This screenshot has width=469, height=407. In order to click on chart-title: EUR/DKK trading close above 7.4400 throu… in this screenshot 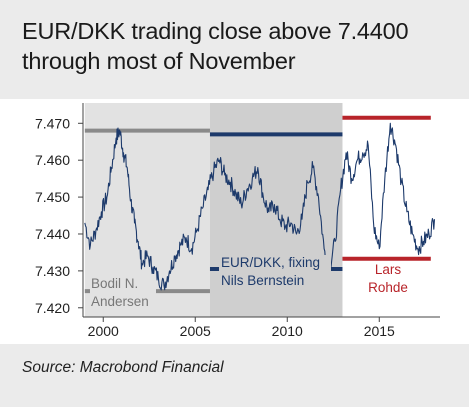, I will do `click(215, 46)`.